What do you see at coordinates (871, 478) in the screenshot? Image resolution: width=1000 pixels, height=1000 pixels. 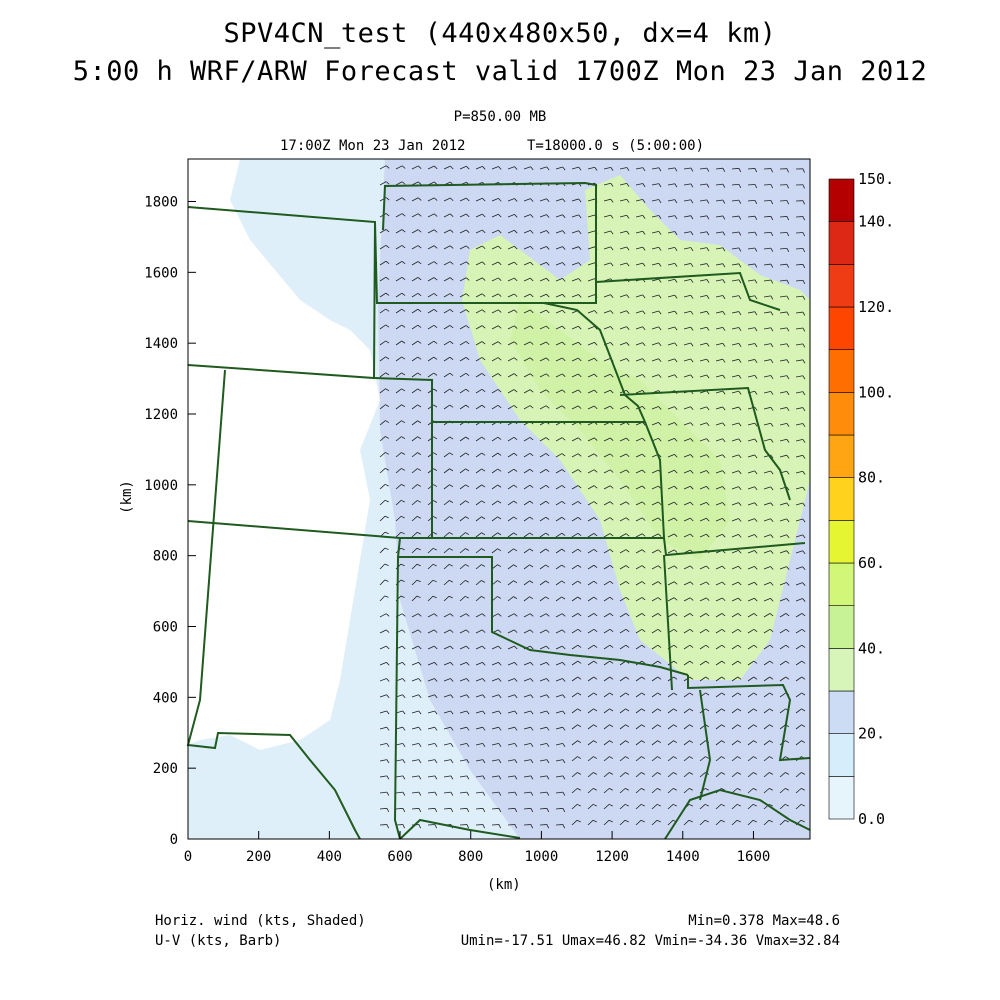 I see `colorbar-label: 80.` at bounding box center [871, 478].